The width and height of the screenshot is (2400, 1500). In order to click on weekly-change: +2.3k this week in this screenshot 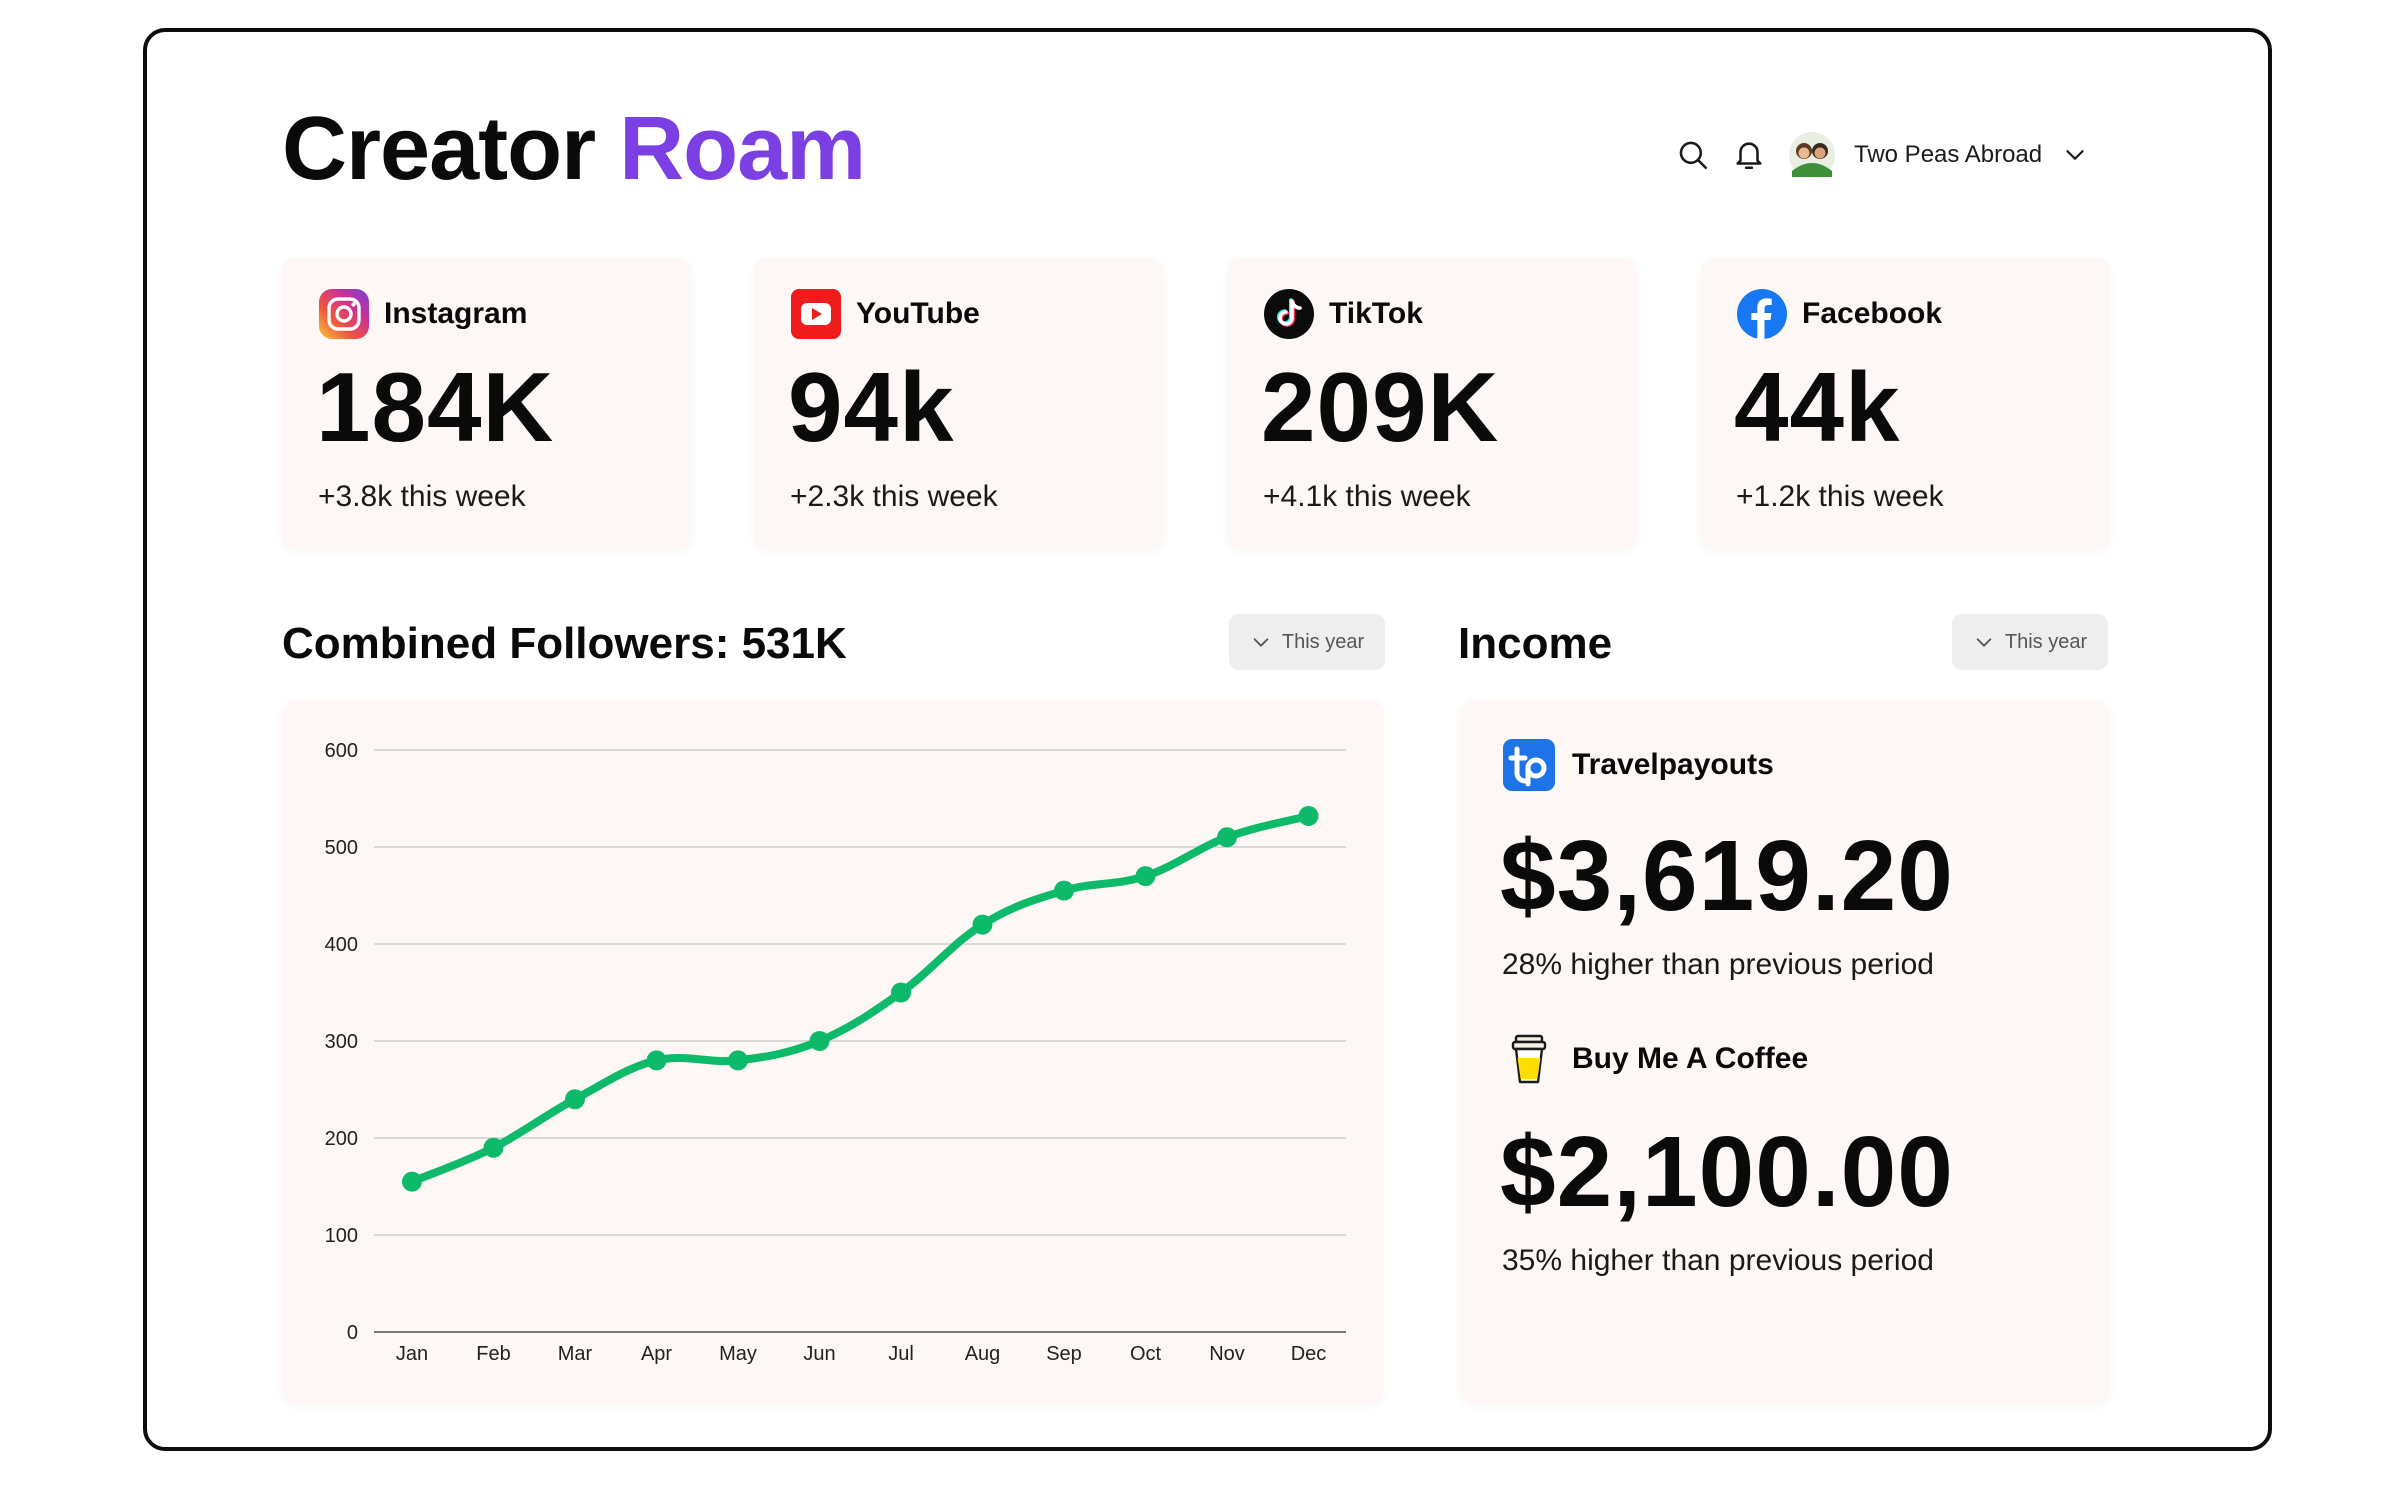, I will do `click(894, 496)`.